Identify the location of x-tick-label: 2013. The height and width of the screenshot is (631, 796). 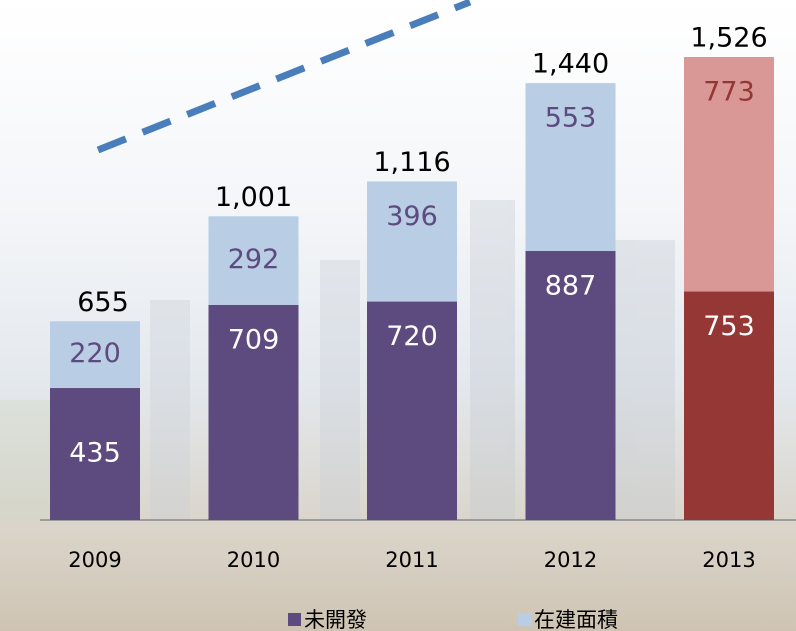
(728, 560).